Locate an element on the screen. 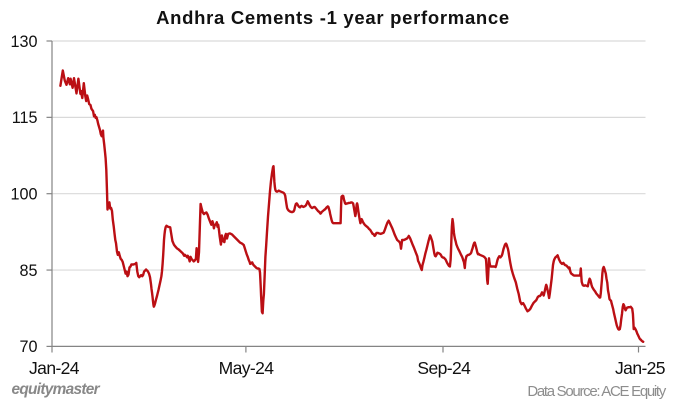 This screenshot has width=675, height=415. svg-text: Jan-24 is located at coordinates (54, 368).